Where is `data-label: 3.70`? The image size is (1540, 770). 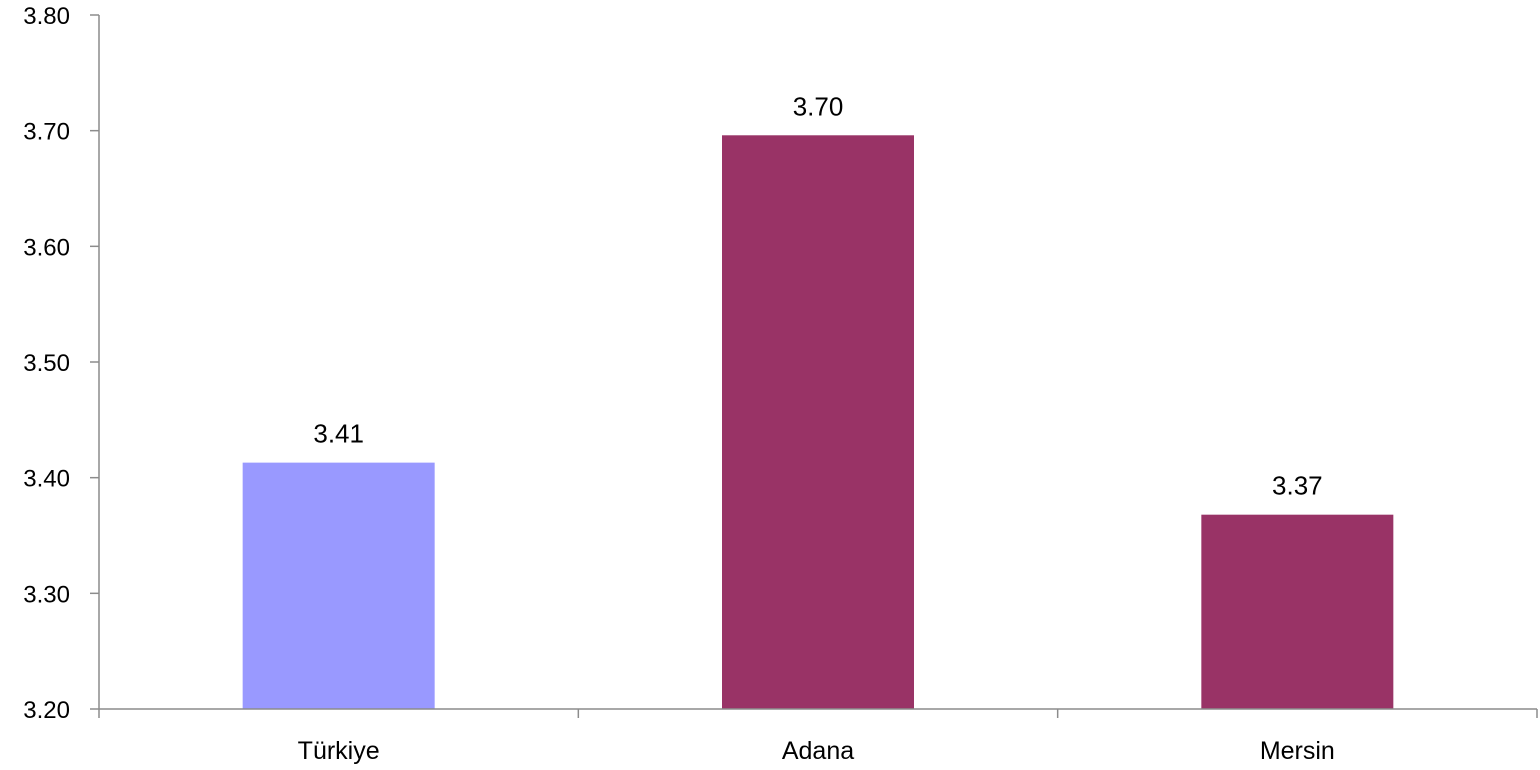 data-label: 3.70 is located at coordinates (818, 106).